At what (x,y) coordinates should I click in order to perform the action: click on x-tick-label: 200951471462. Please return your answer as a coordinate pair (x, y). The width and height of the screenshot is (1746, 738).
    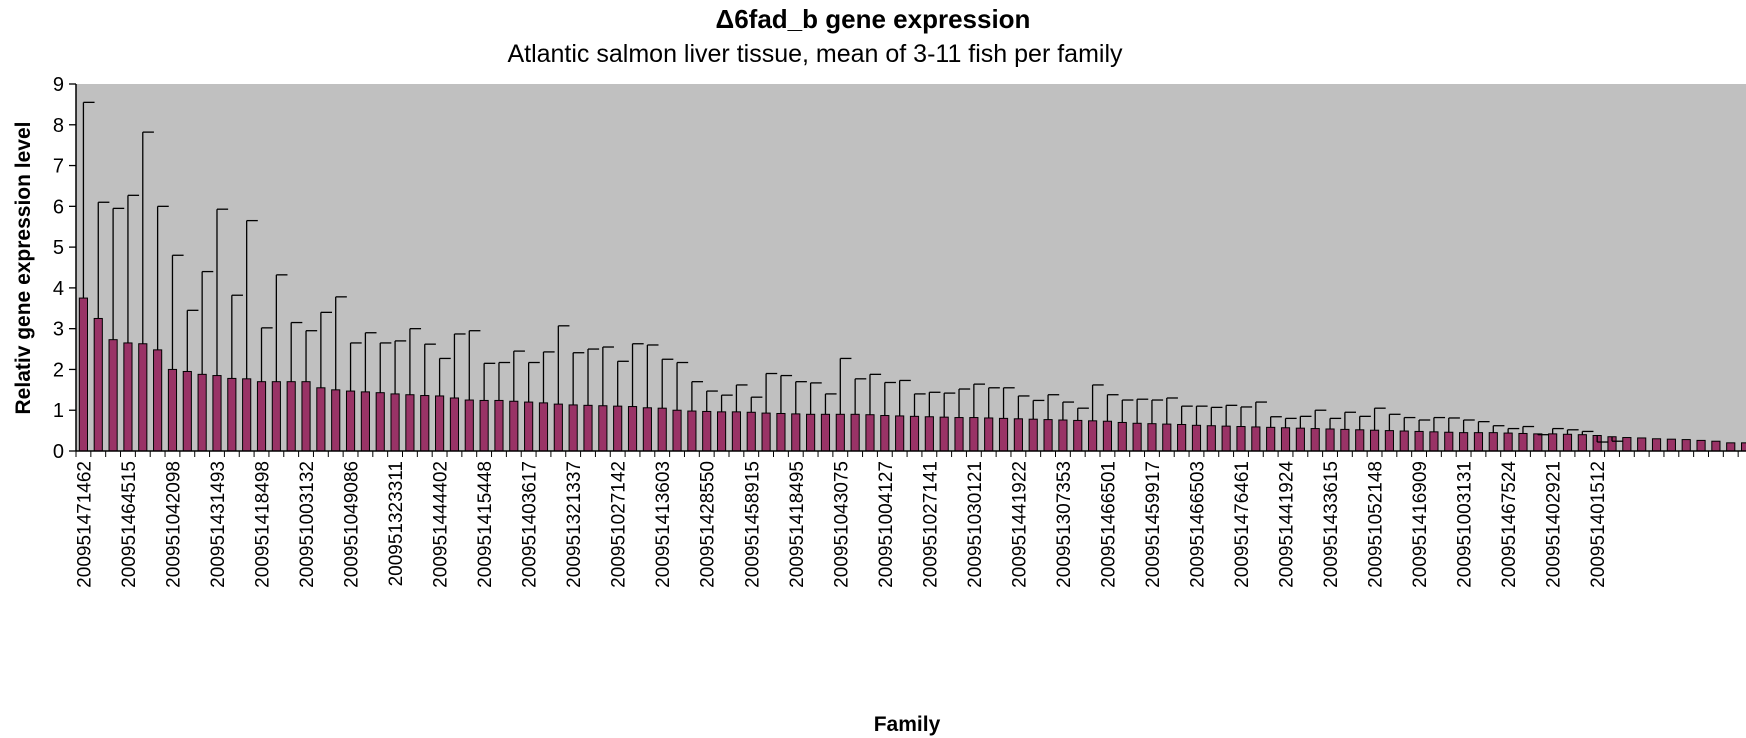
    Looking at the image, I should click on (84, 524).